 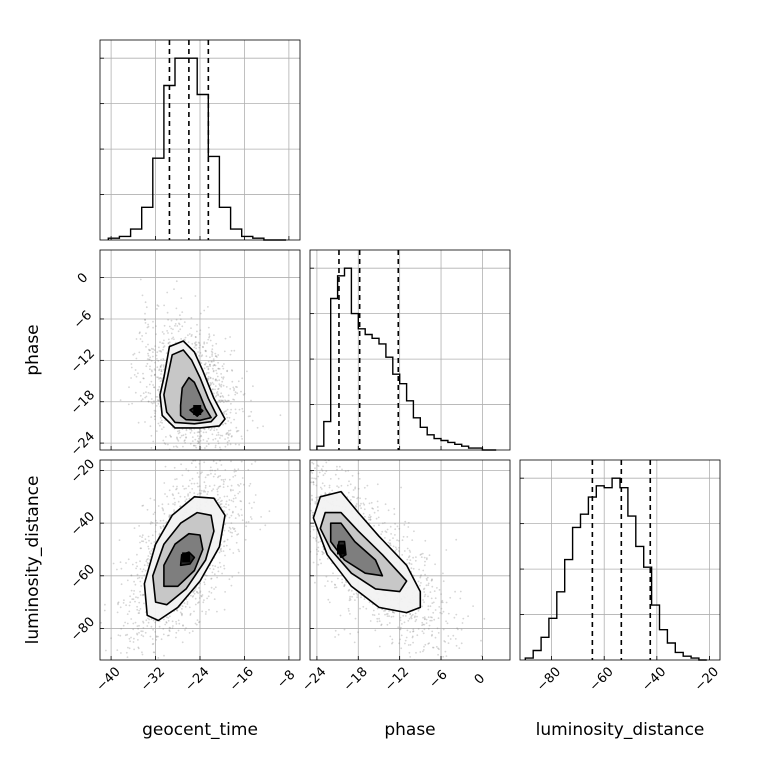 I want to click on x-tick-label-geocent_time: −24, so click(x=198, y=680).